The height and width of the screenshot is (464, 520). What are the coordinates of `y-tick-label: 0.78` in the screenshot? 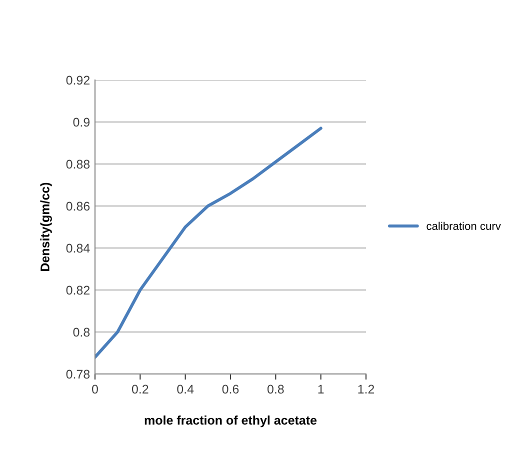 It's located at (78, 374).